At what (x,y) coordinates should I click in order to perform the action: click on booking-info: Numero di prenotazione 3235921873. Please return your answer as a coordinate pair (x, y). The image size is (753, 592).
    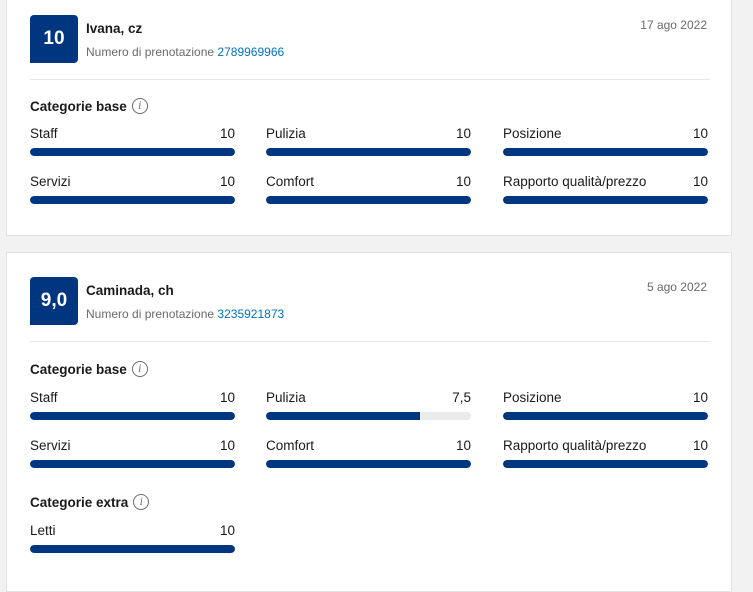
    Looking at the image, I should click on (185, 314).